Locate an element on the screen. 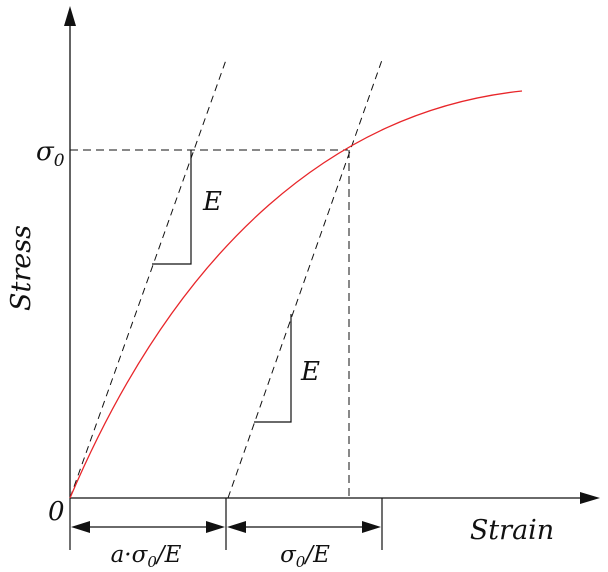  slope-triangle-upper is located at coordinates (172, 207).